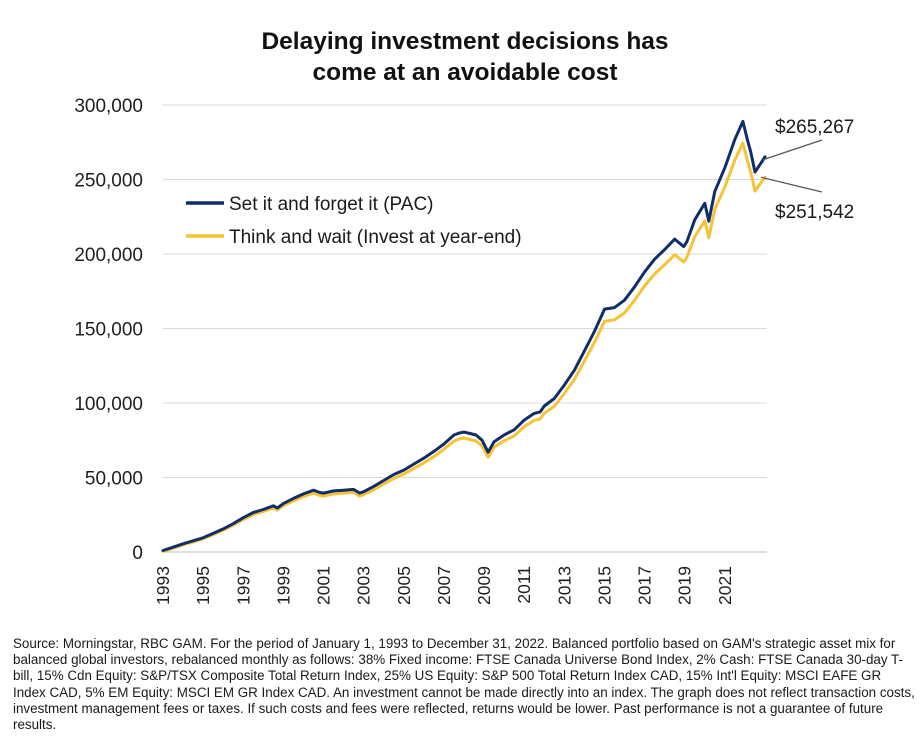 This screenshot has height=747, width=922. I want to click on y-tick-label: 50,000, so click(114, 479).